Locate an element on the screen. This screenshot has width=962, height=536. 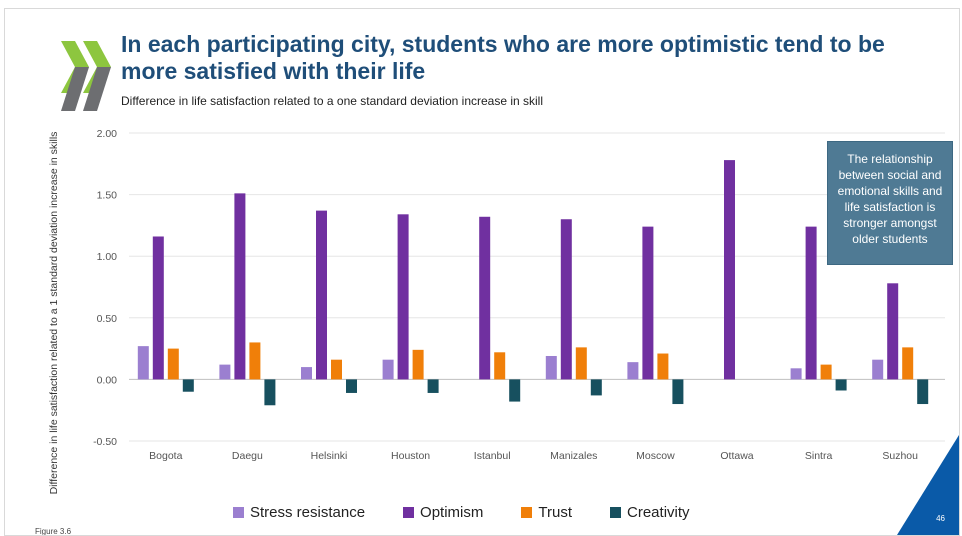
bar-optimism-manizales is located at coordinates (566, 299).